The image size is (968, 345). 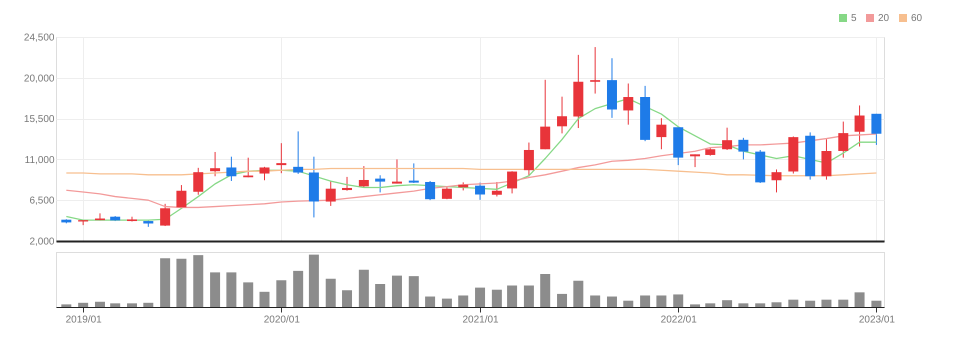 I want to click on y-tick-label: 11,000, so click(x=39, y=160).